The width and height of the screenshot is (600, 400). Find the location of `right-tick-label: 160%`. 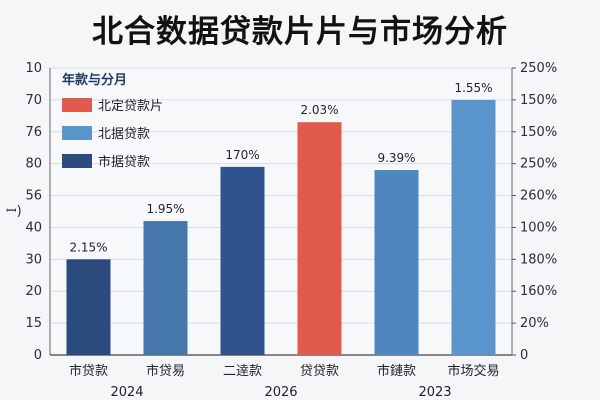

right-tick-label: 160% is located at coordinates (538, 291).